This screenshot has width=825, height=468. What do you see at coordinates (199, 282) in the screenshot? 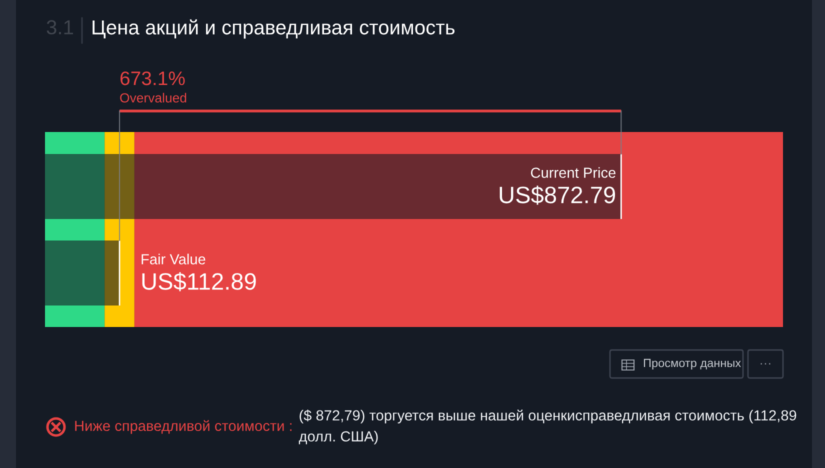
I see `data-label: US$112.89` at bounding box center [199, 282].